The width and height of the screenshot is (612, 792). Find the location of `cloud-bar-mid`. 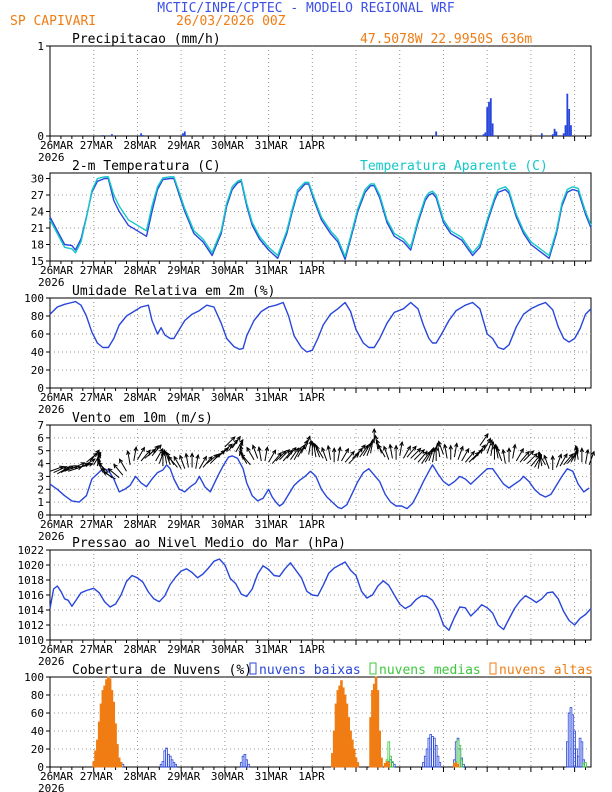

cloud-bar-mid is located at coordinates (460, 756).